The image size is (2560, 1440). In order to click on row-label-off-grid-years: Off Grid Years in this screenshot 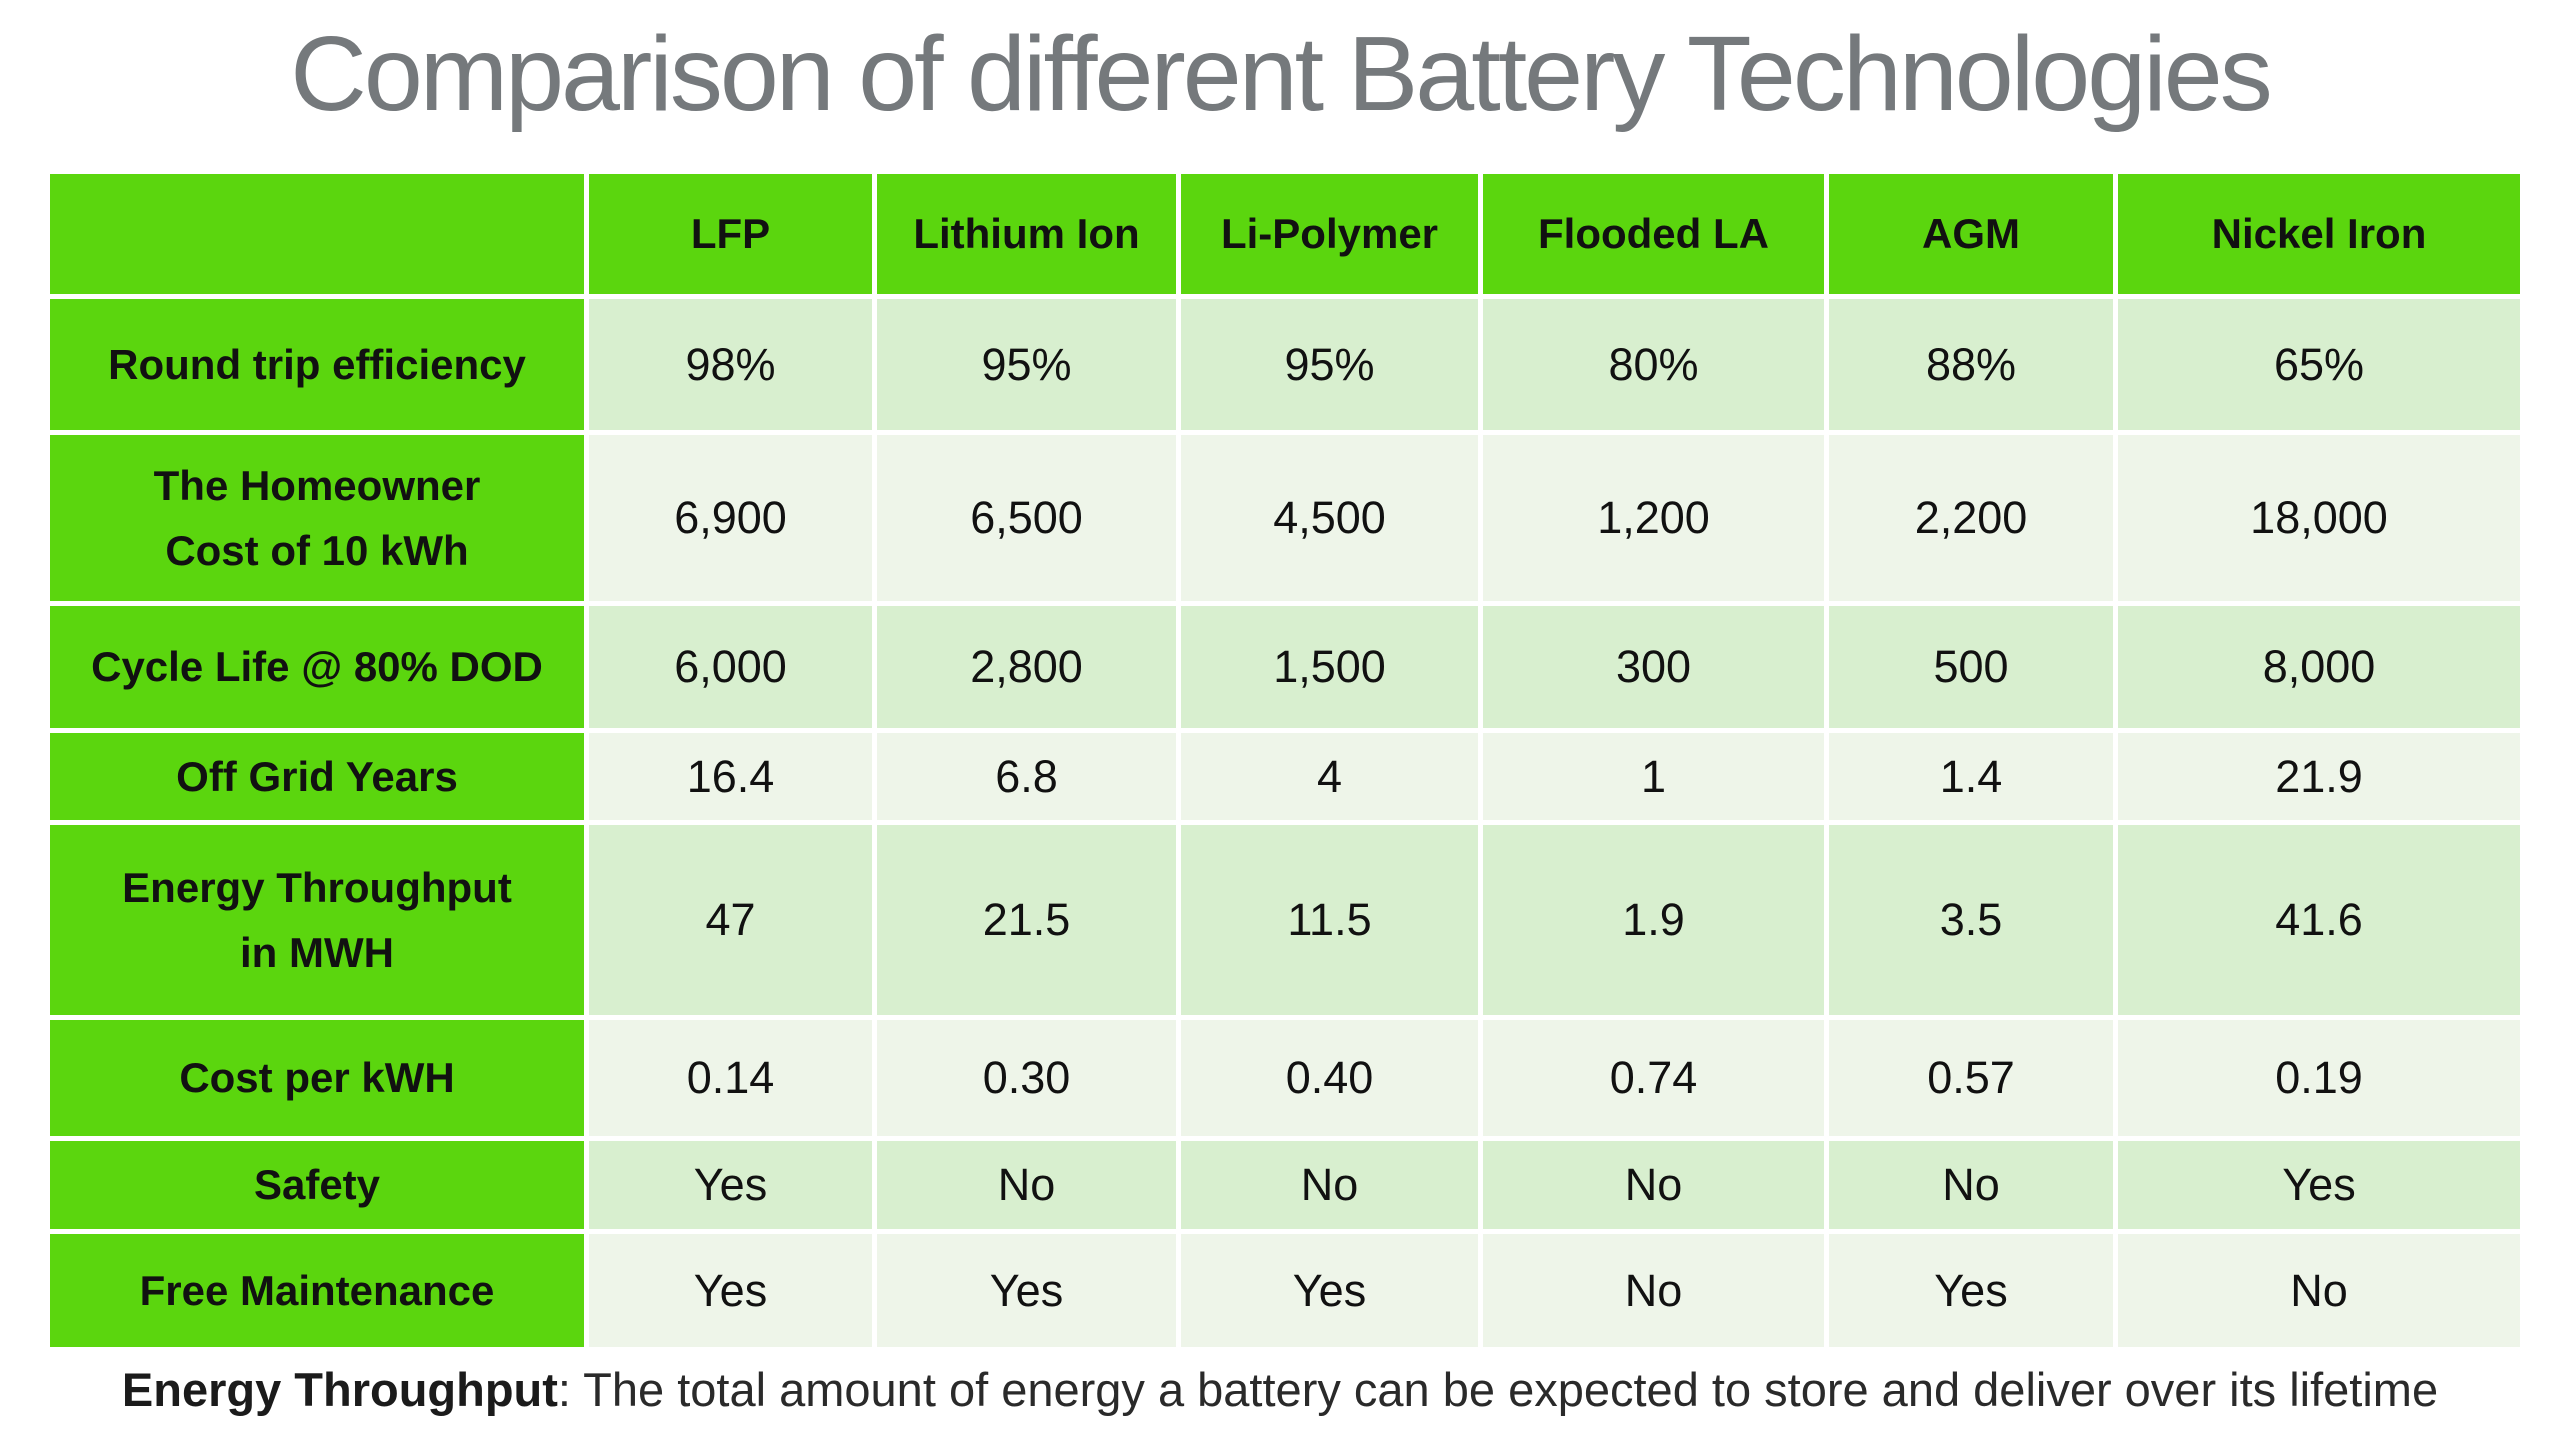, I will do `click(317, 776)`.